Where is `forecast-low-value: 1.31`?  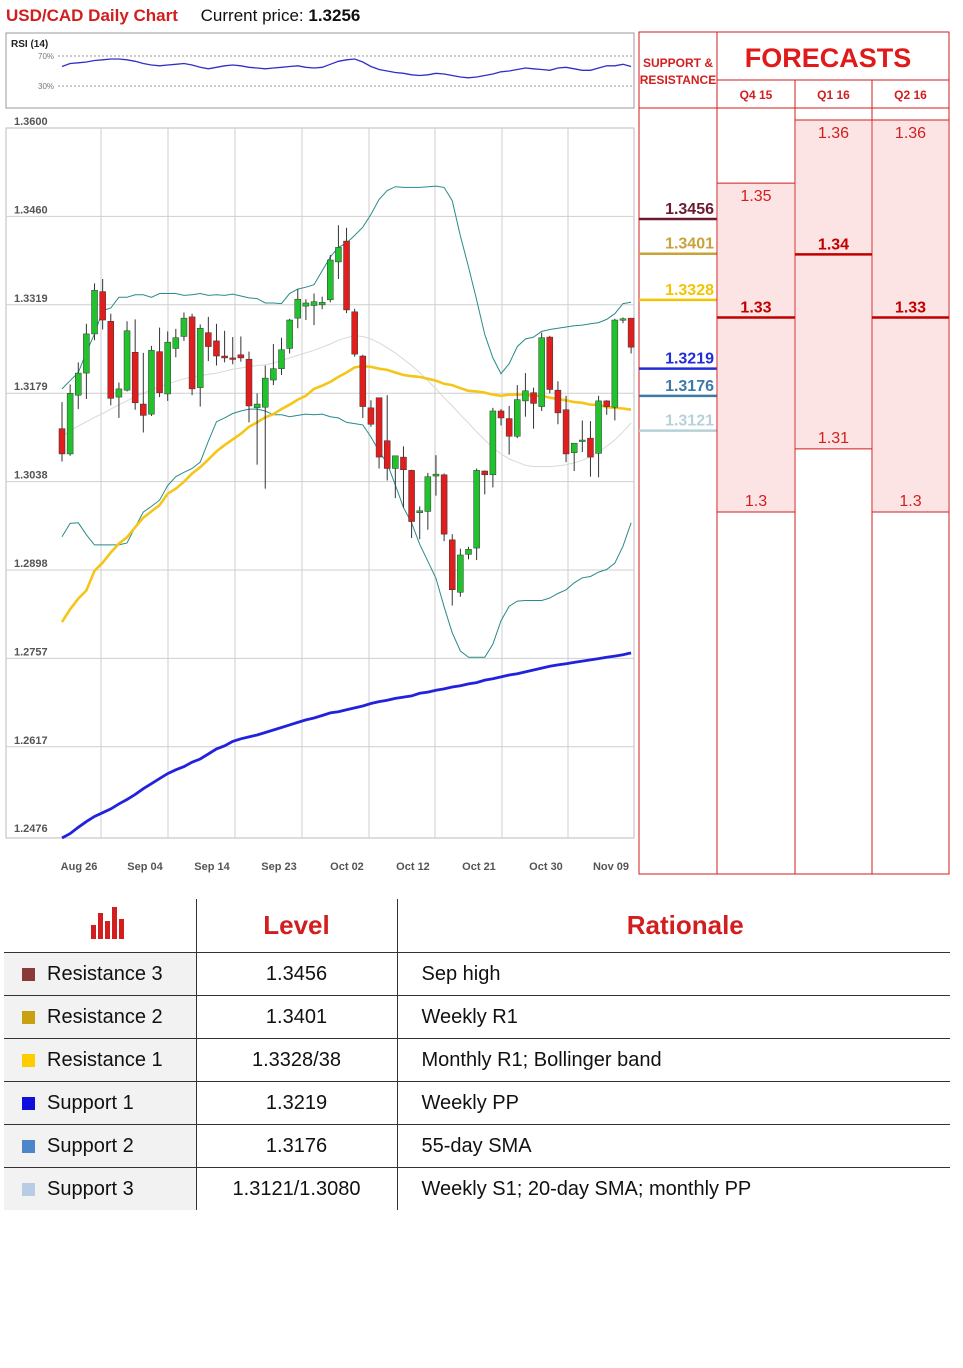
forecast-low-value: 1.31 is located at coordinates (833, 438).